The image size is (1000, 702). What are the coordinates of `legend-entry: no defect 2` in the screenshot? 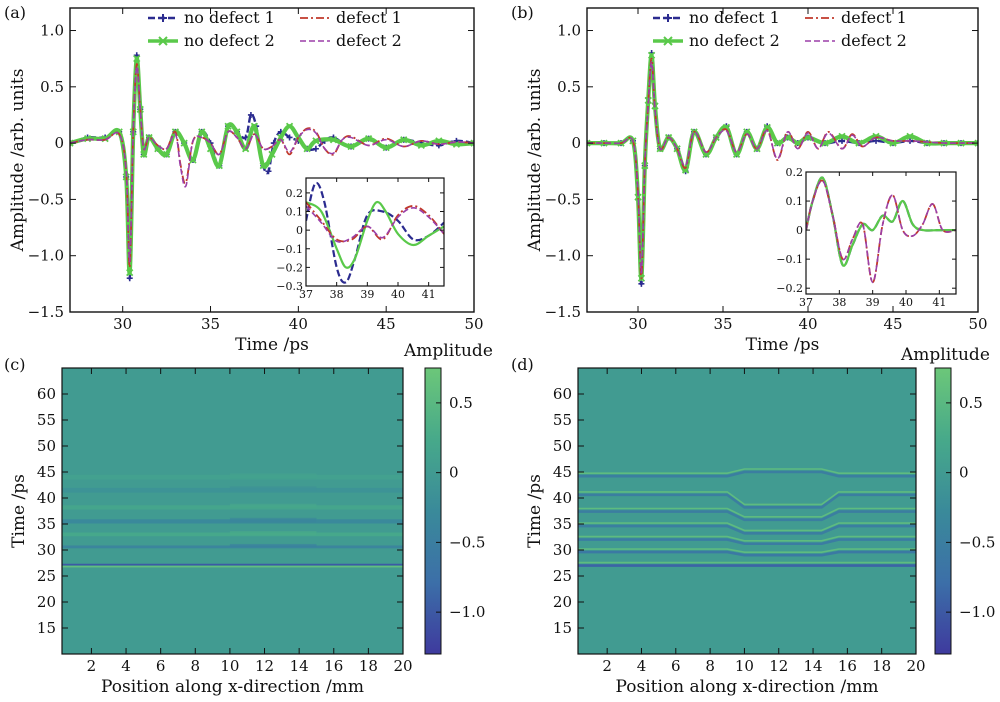 It's located at (211, 40).